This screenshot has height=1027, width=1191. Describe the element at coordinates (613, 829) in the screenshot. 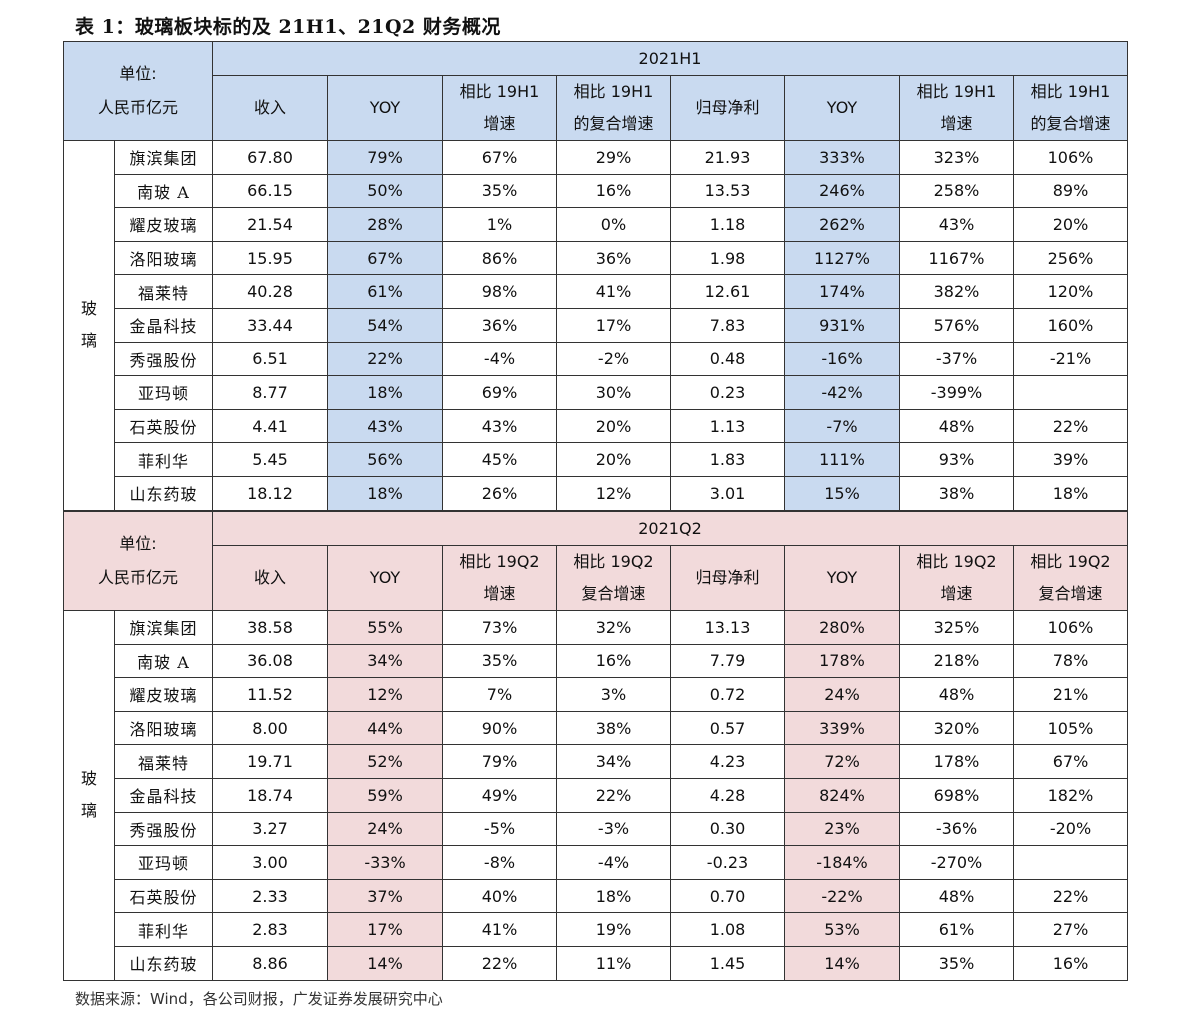

I see `value-cell: -3%` at that location.